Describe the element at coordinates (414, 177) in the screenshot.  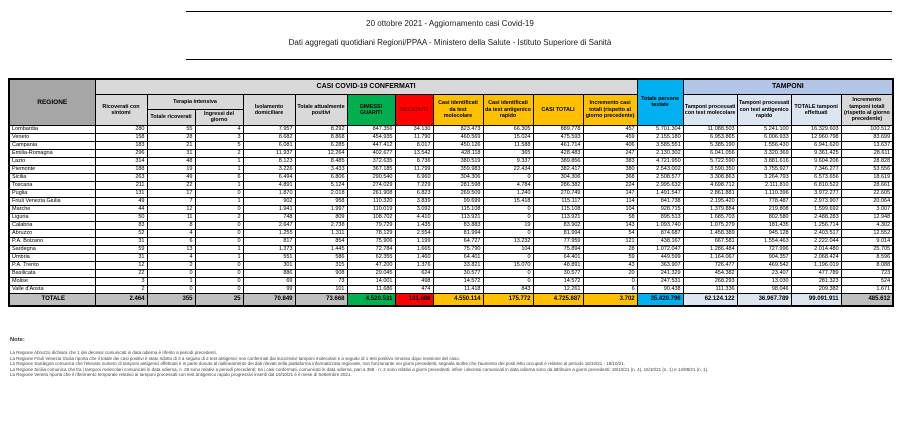
I see `value-cell: 6.960` at that location.